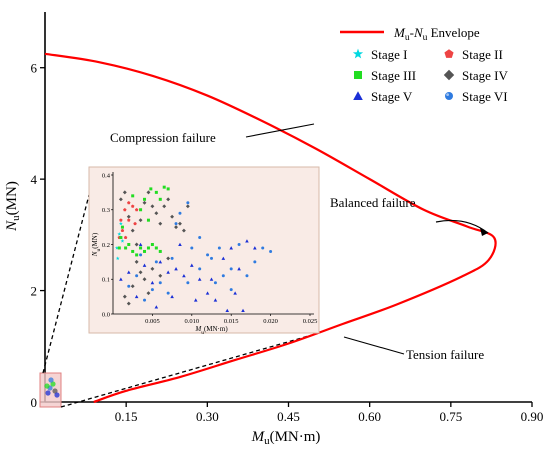 This screenshot has width=550, height=449. Describe the element at coordinates (310, 321) in the screenshot. I see `inset-x-tick-label: 0.025` at that location.